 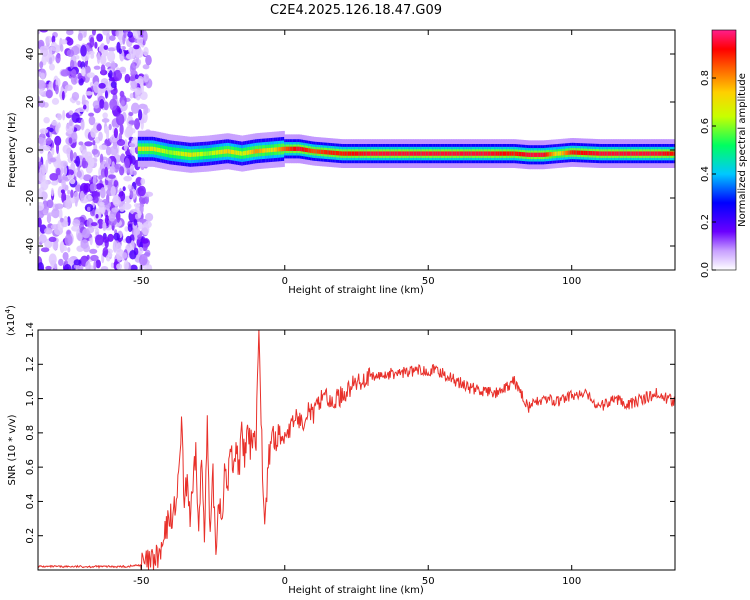 I want to click on colorbar-ticks: 0.0 0.2 0.4 0.6 0.8, so click(x=708, y=174).